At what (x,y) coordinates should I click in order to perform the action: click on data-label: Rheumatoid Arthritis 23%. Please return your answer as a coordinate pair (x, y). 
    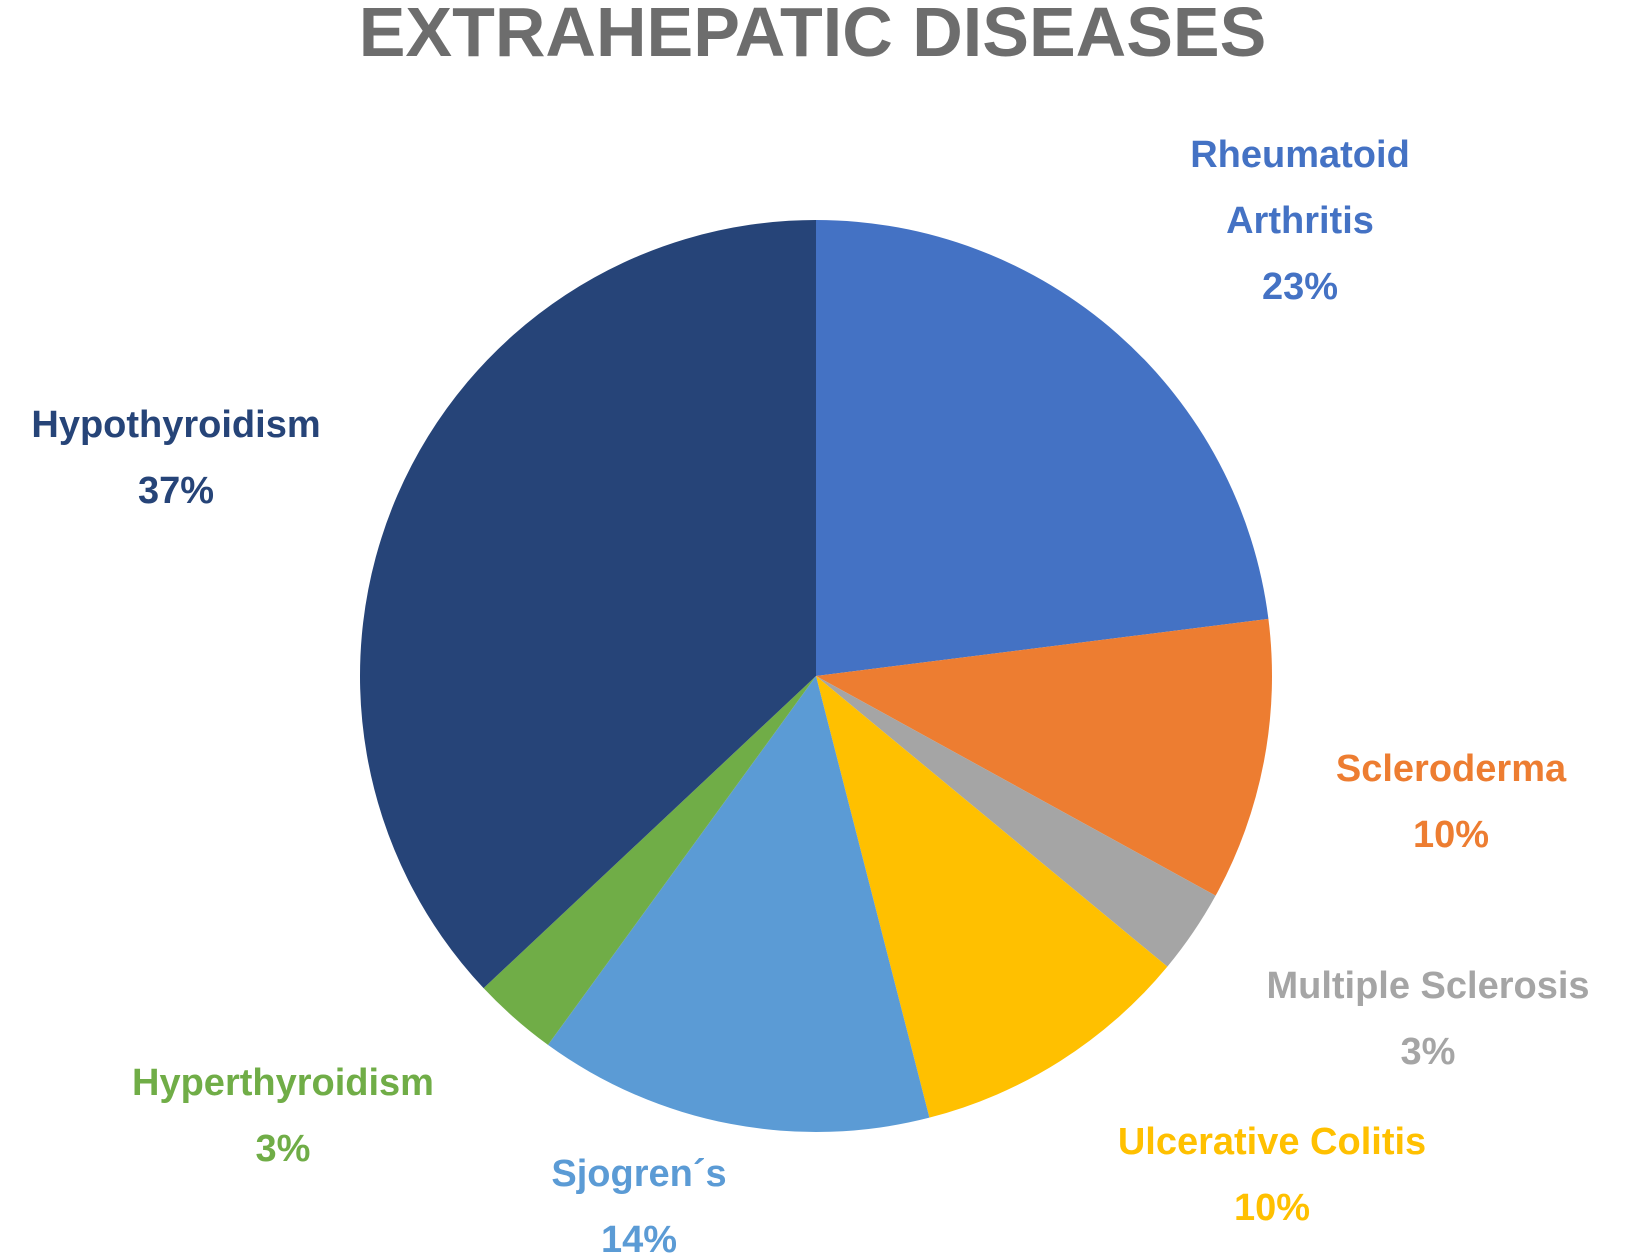
    Looking at the image, I should click on (1300, 221).